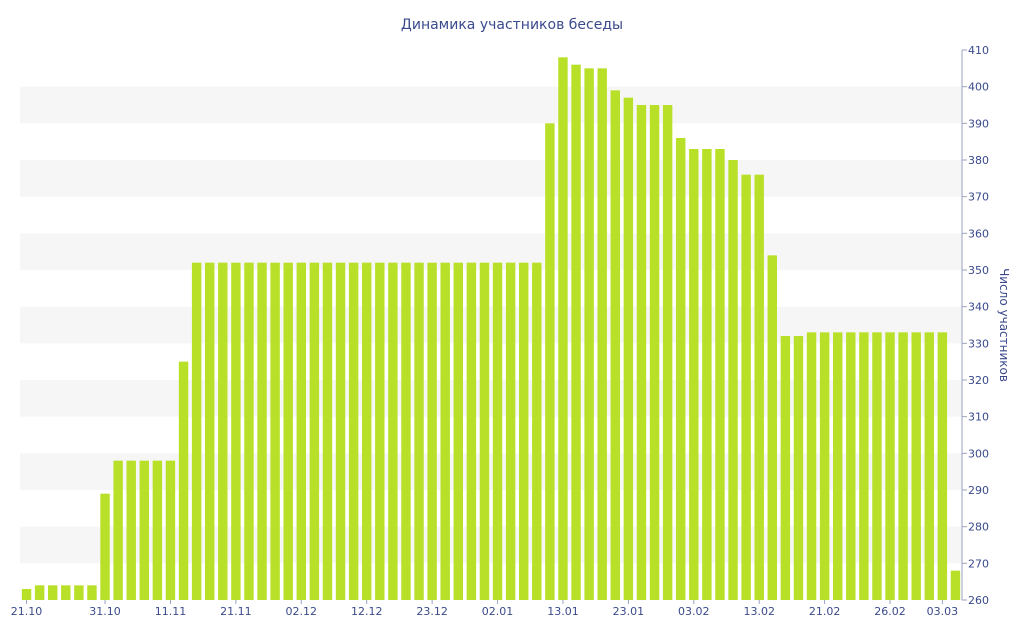 The width and height of the screenshot is (1024, 640). Describe the element at coordinates (978, 380) in the screenshot. I see `y-tick-label: 320` at that location.